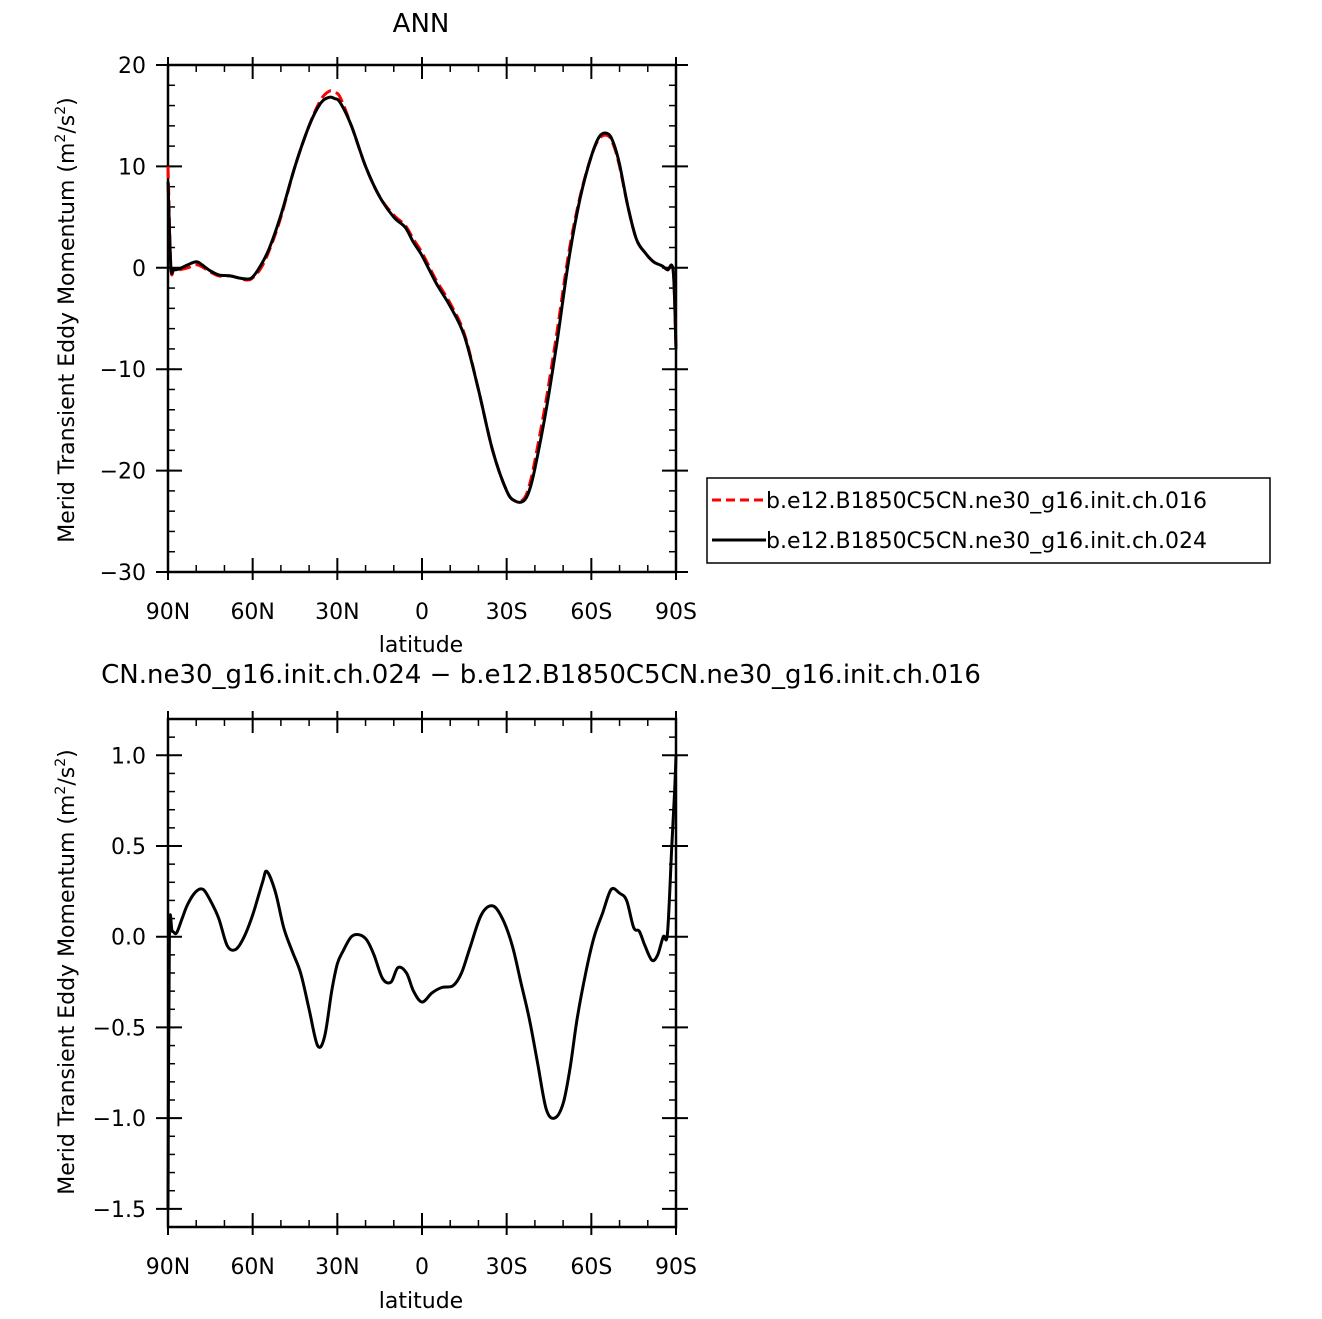 This screenshot has height=1319, width=1322. I want to click on top-y-label-unit: /s, so click(67, 124).